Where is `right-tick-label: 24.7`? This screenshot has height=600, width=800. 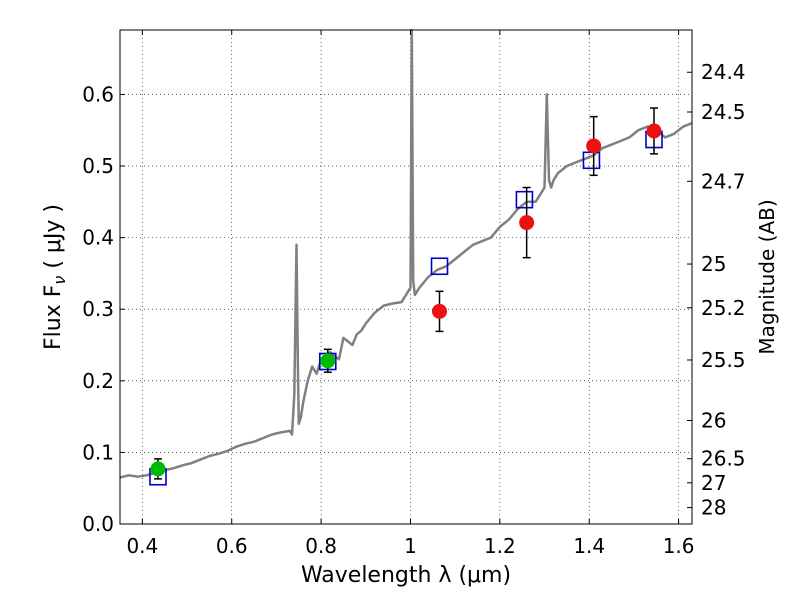 right-tick-label: 24.7 is located at coordinates (723, 181).